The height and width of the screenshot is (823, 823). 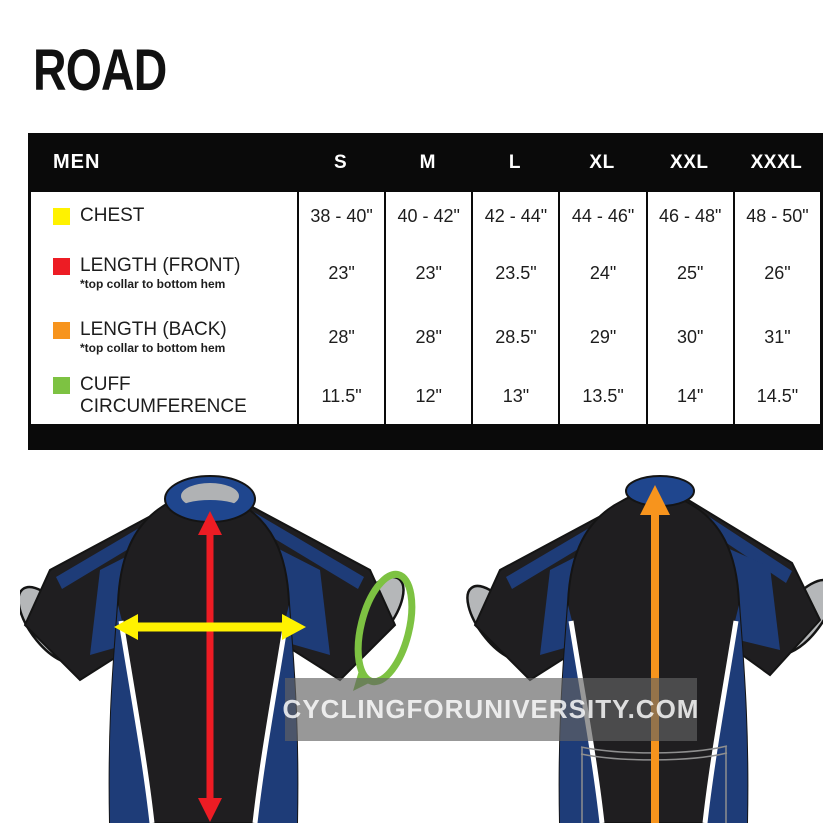 What do you see at coordinates (776, 337) in the screenshot?
I see `measurement-value-cell: 31"` at bounding box center [776, 337].